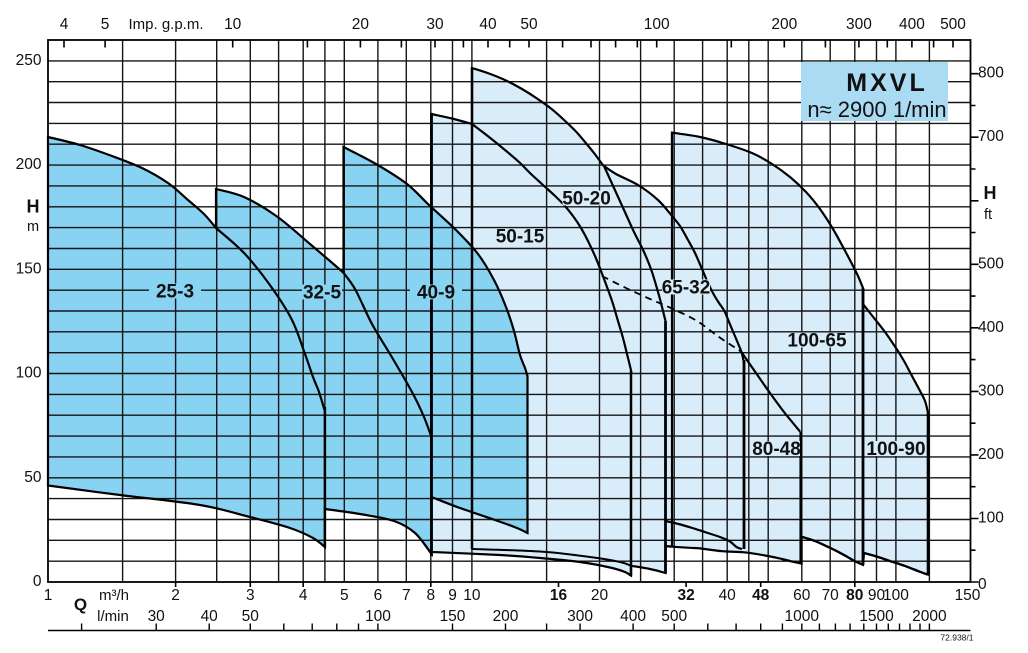 Image resolution: width=1028 pixels, height=653 pixels. Describe the element at coordinates (175, 595) in the screenshot. I see `svg-text: 2` at that location.